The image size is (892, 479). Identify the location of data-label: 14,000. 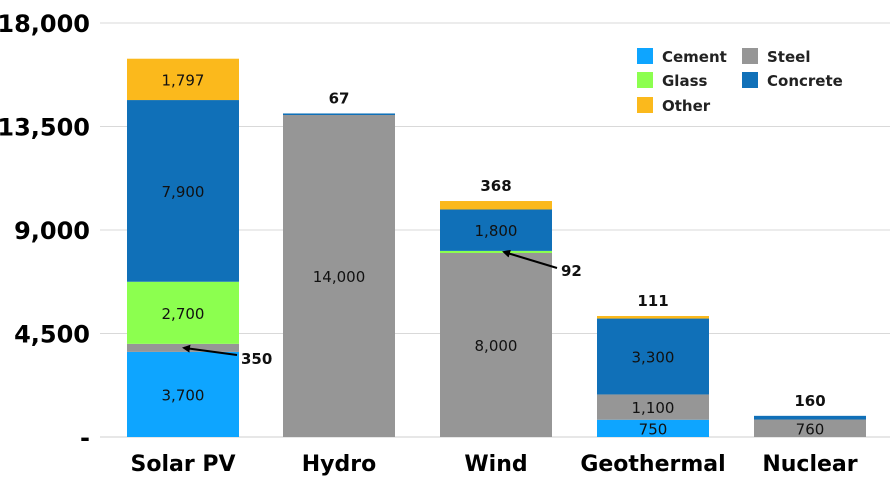
(339, 277).